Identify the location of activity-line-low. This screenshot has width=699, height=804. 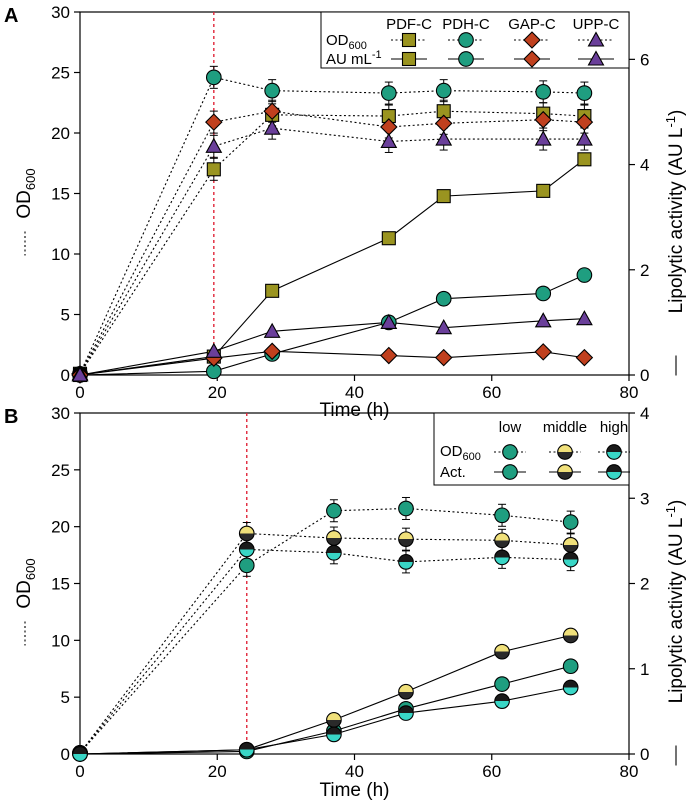
(325, 710).